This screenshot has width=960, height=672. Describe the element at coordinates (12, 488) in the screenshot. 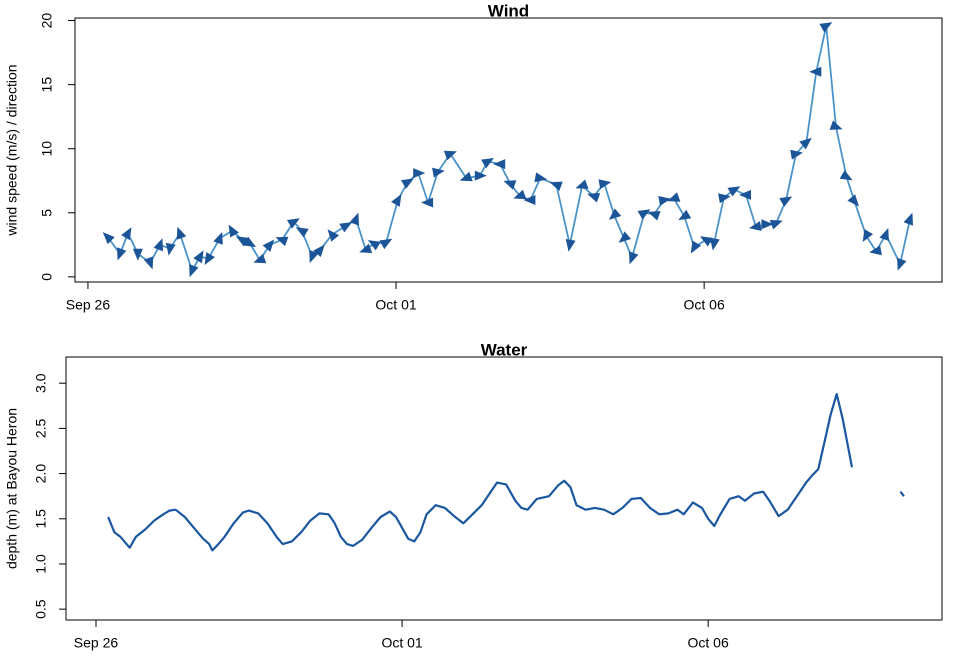

I see `y-axis-label: depth (m) at Bayou Heron` at that location.